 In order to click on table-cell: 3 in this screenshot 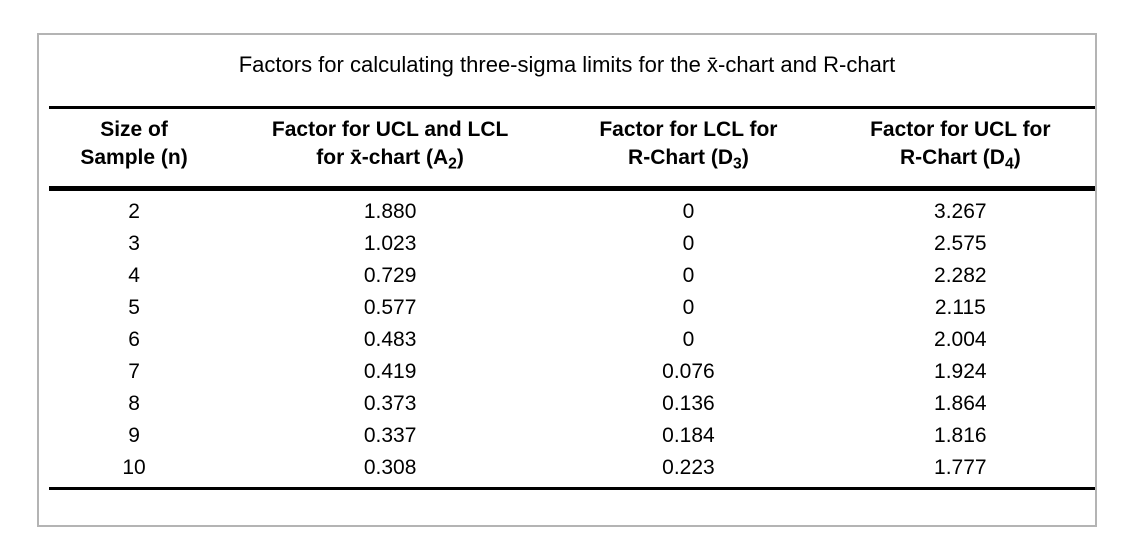, I will do `click(134, 243)`.